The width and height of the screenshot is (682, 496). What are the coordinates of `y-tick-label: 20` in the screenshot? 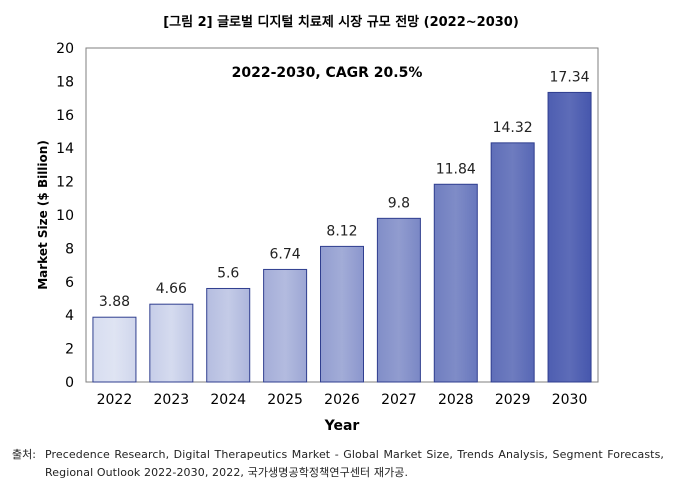 It's located at (65, 49).